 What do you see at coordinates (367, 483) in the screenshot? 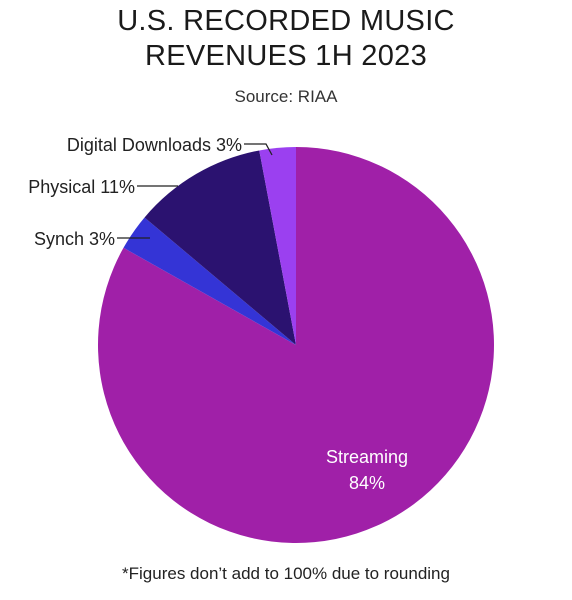
I see `slice-value-streaming: 84%` at bounding box center [367, 483].